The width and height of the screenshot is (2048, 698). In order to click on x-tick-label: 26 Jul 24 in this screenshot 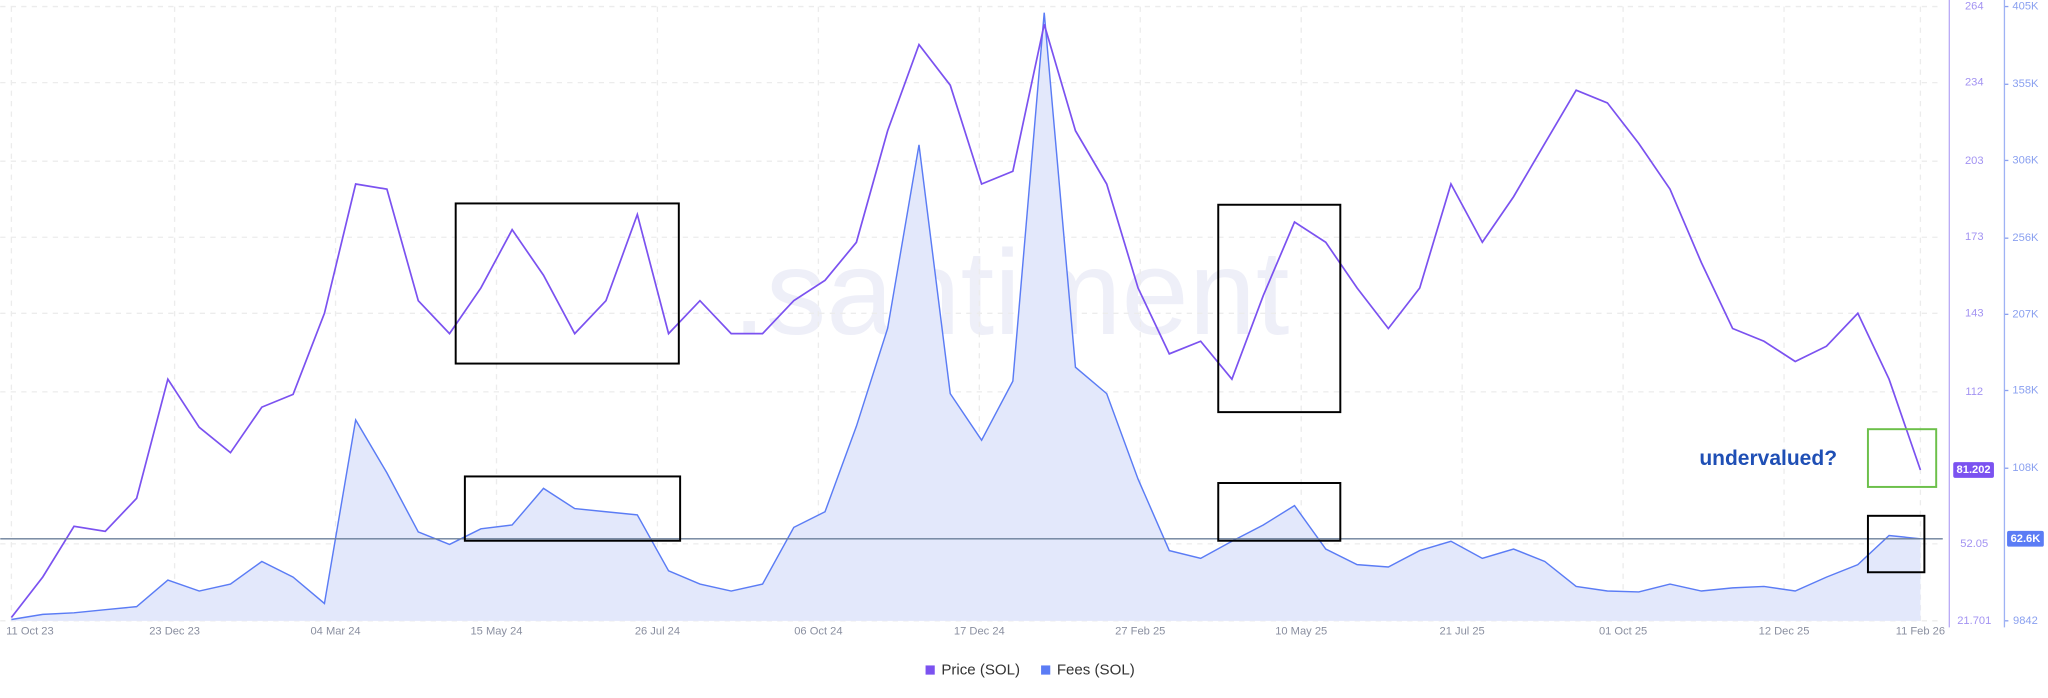, I will do `click(657, 631)`.